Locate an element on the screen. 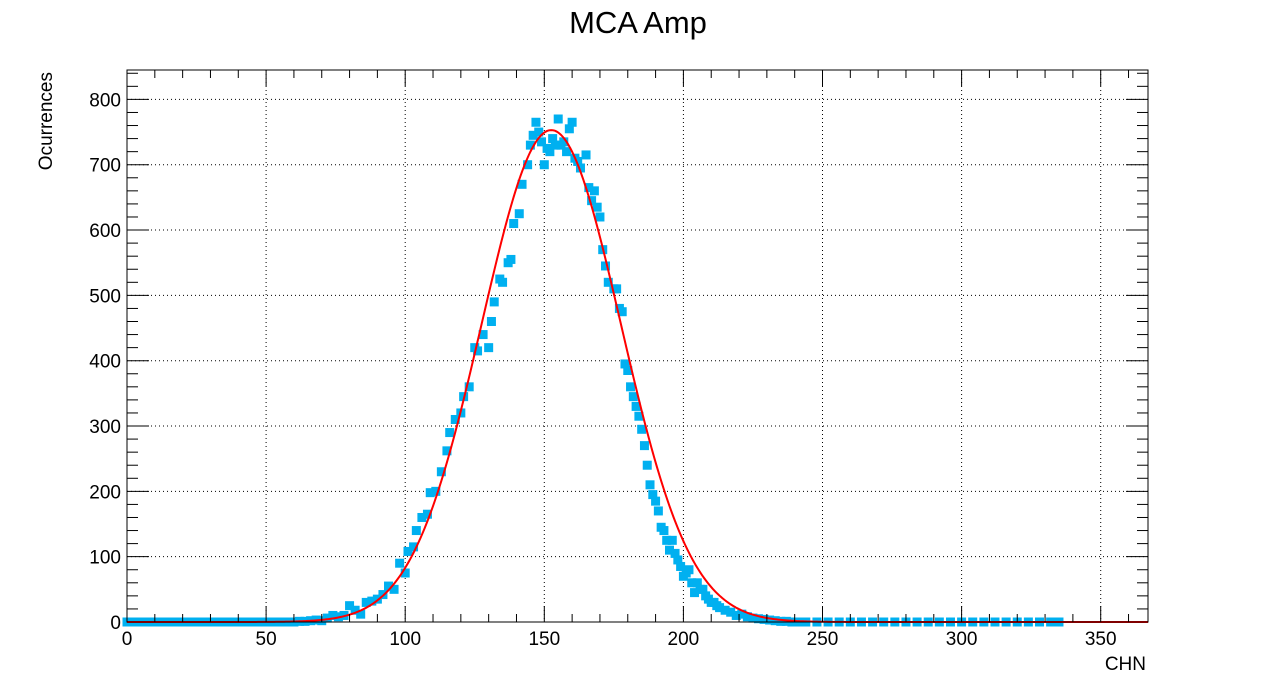  x-tick-label: 300 is located at coordinates (962, 639).